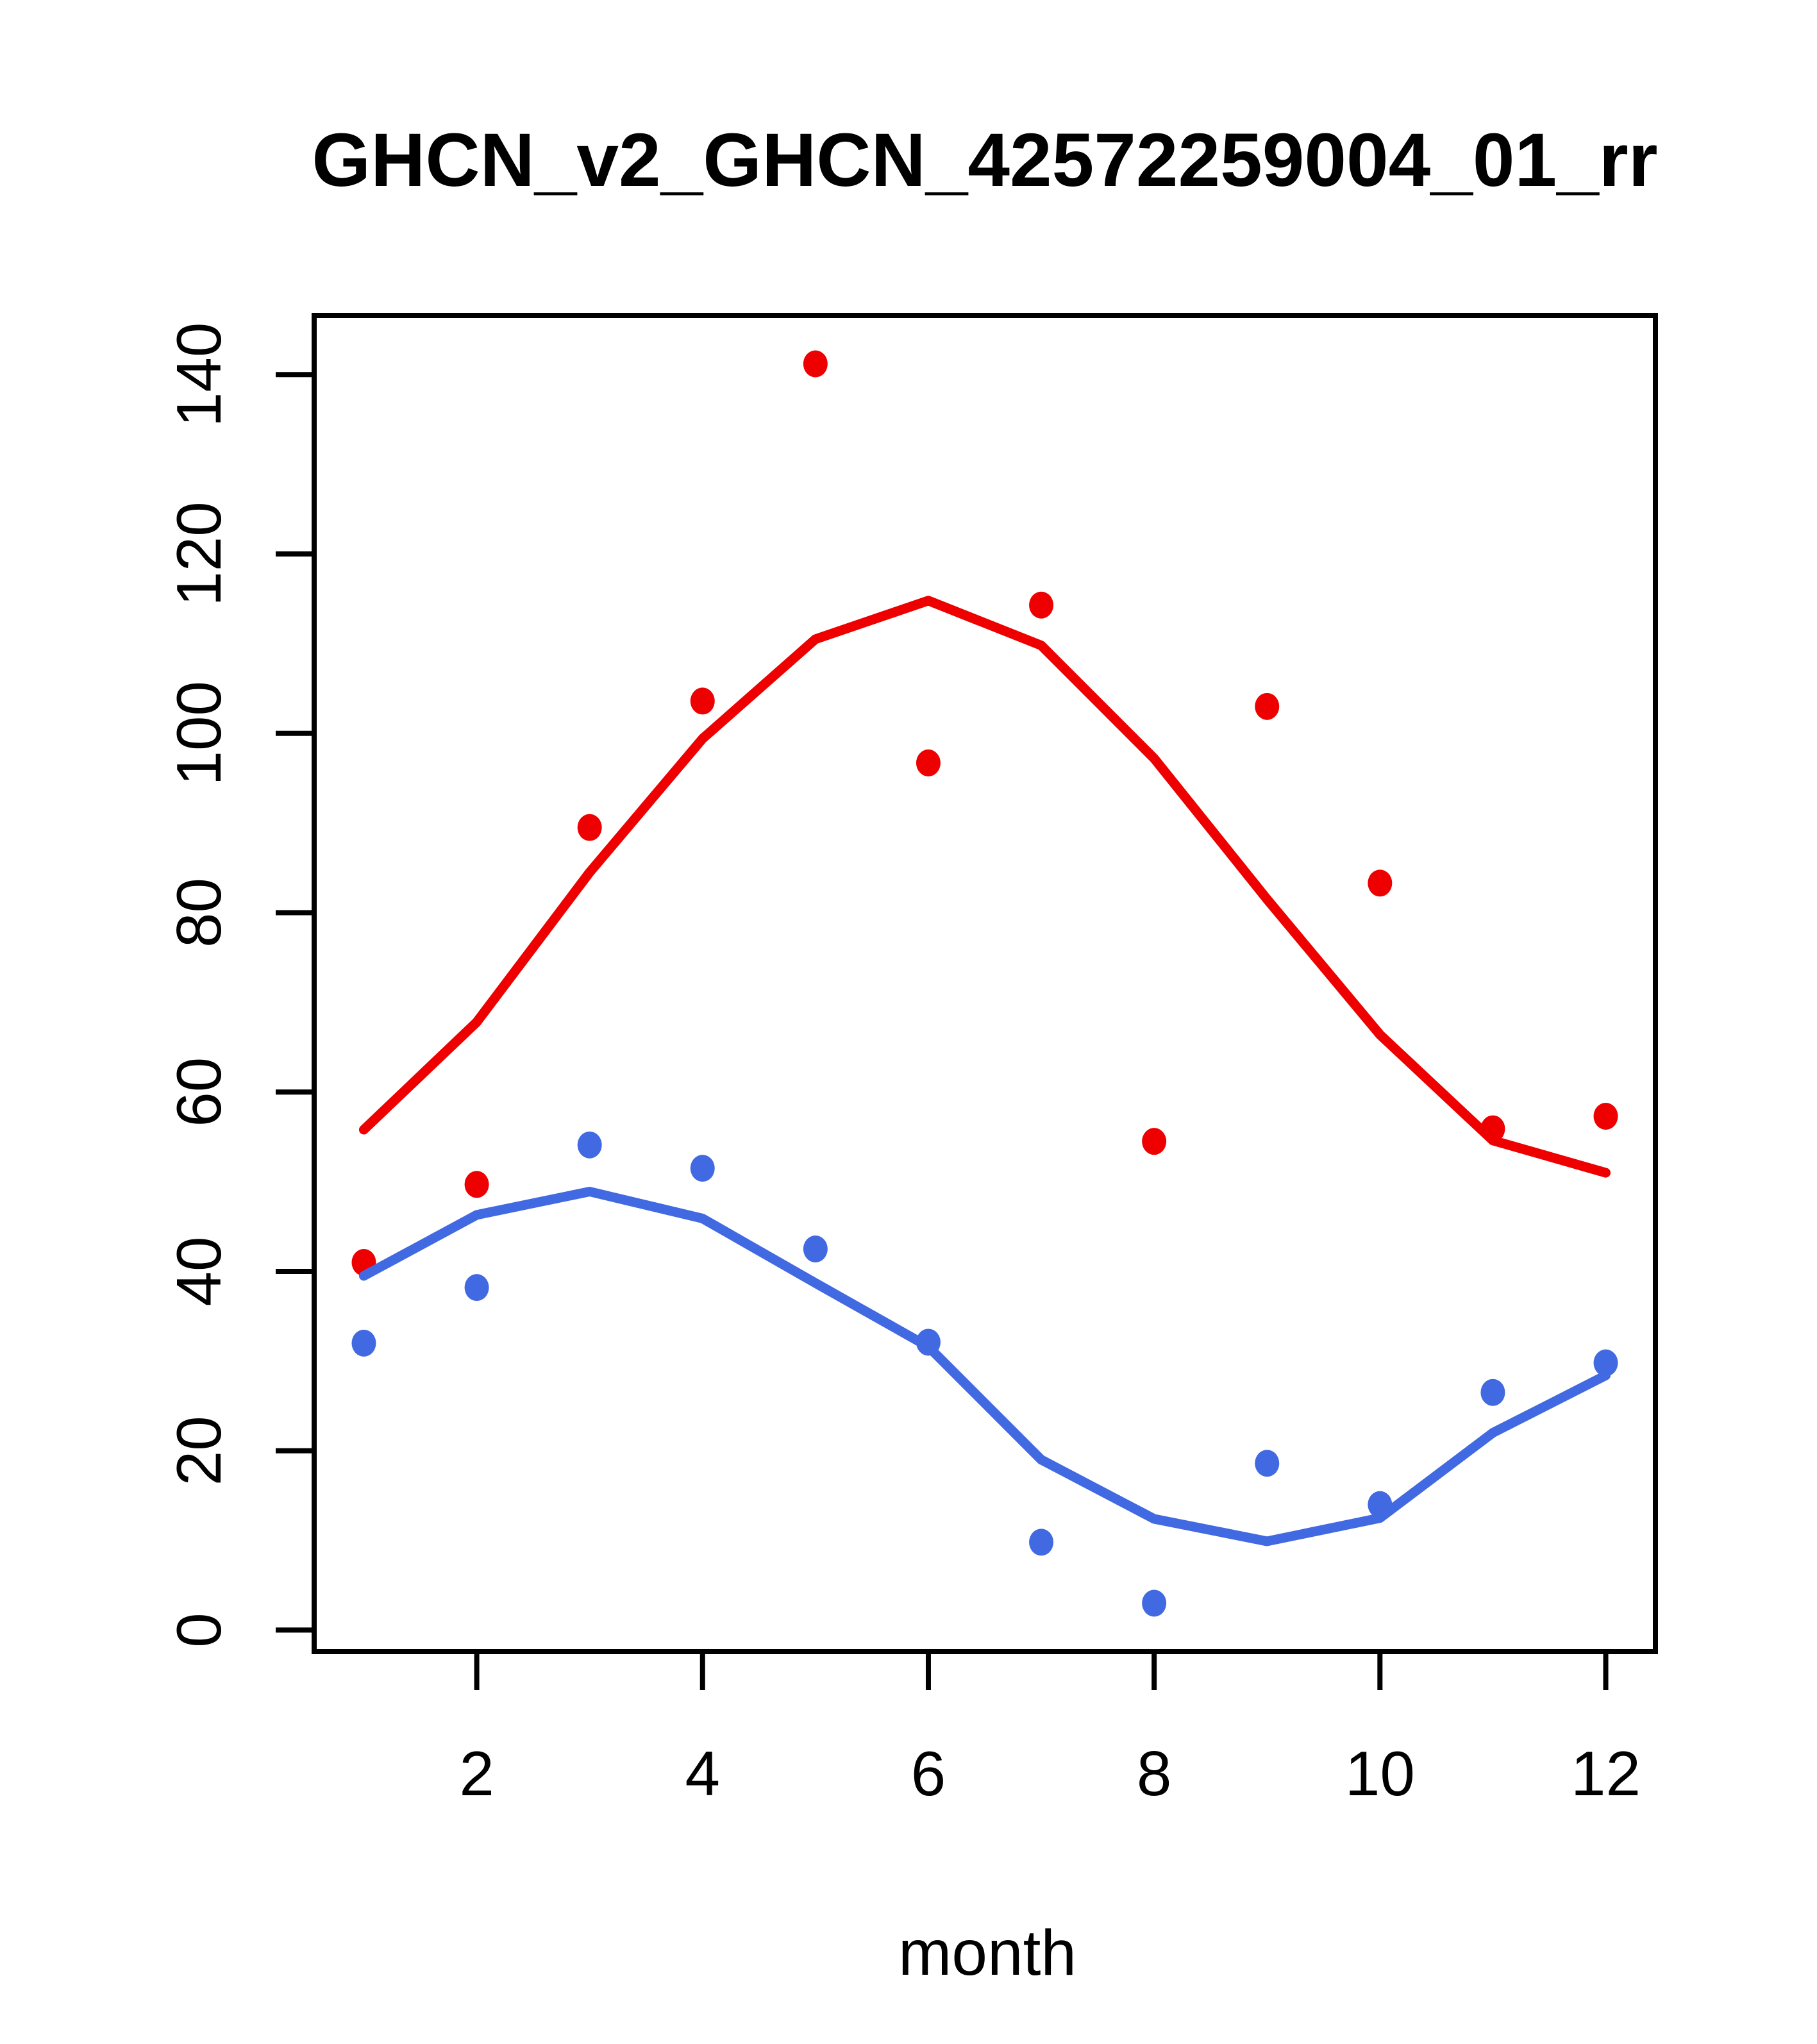 The height and width of the screenshot is (2044, 1817). I want to click on blue-data-point-m5, so click(816, 1249).